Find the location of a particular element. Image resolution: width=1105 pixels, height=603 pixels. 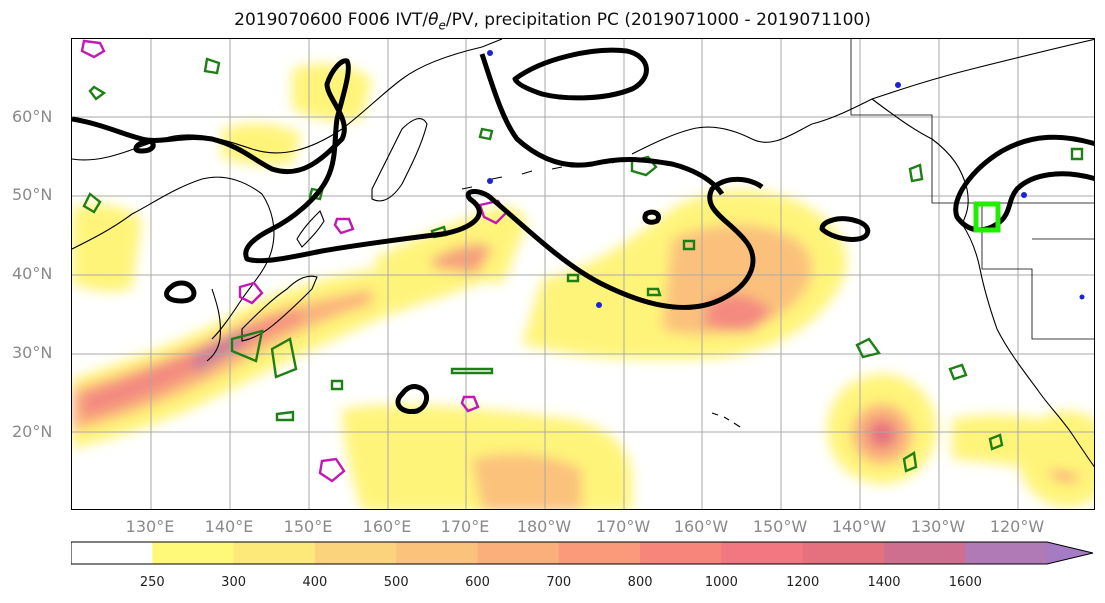

colorbar-extend-arrow is located at coordinates (1069, 553).